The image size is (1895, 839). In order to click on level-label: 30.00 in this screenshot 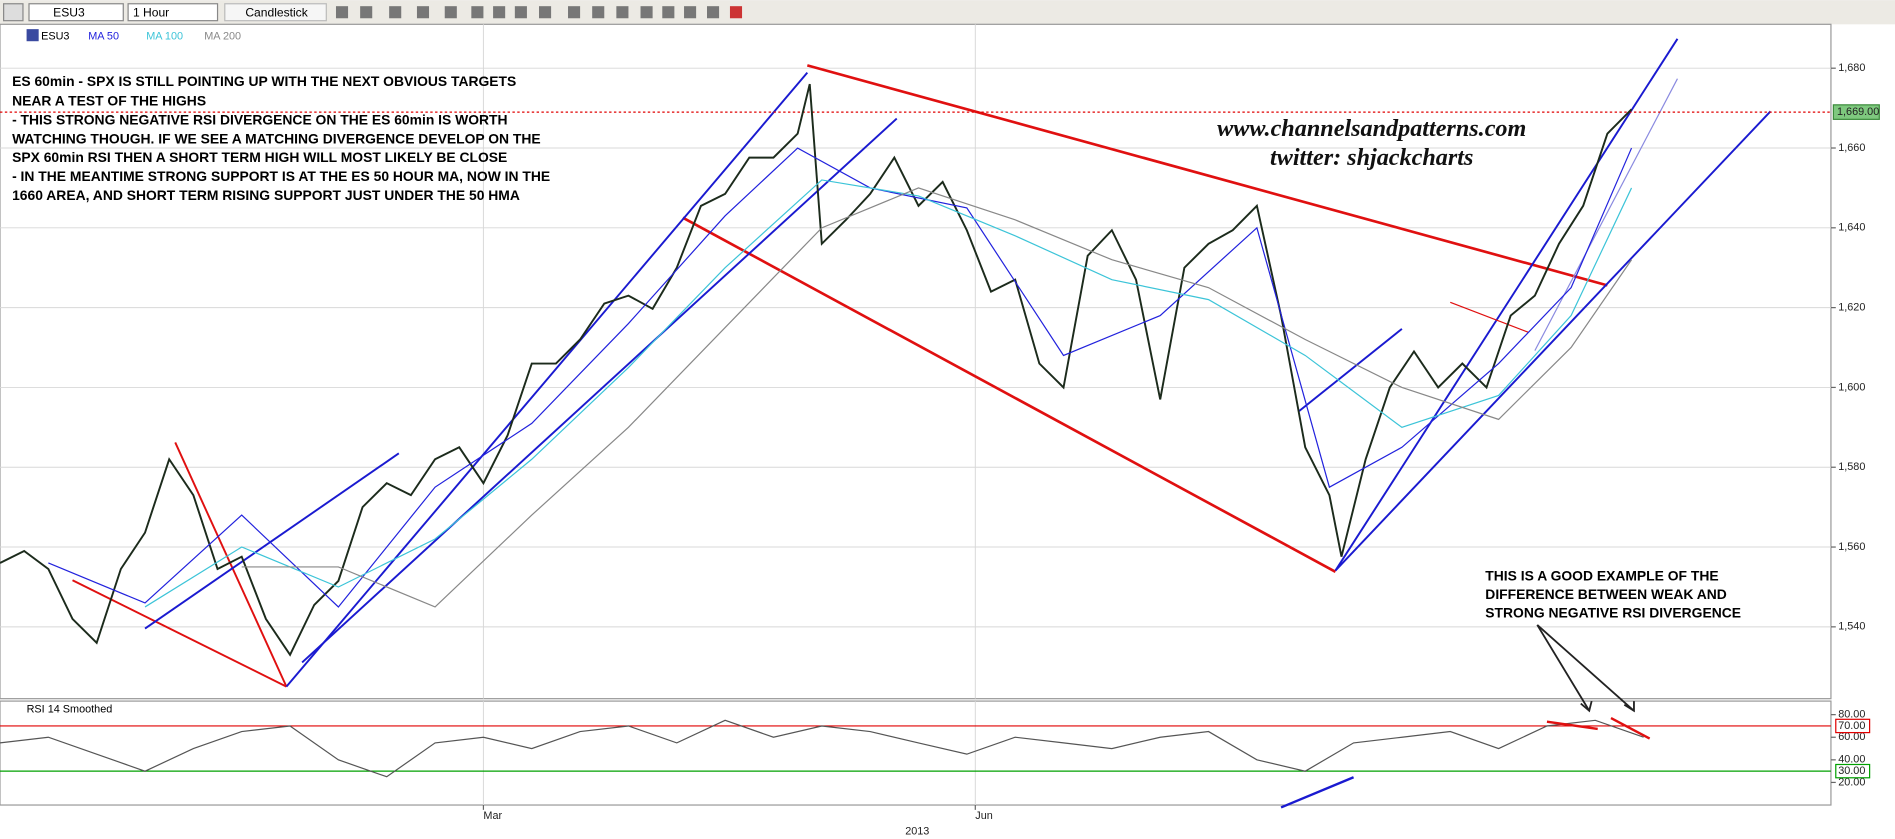, I will do `click(1851, 771)`.